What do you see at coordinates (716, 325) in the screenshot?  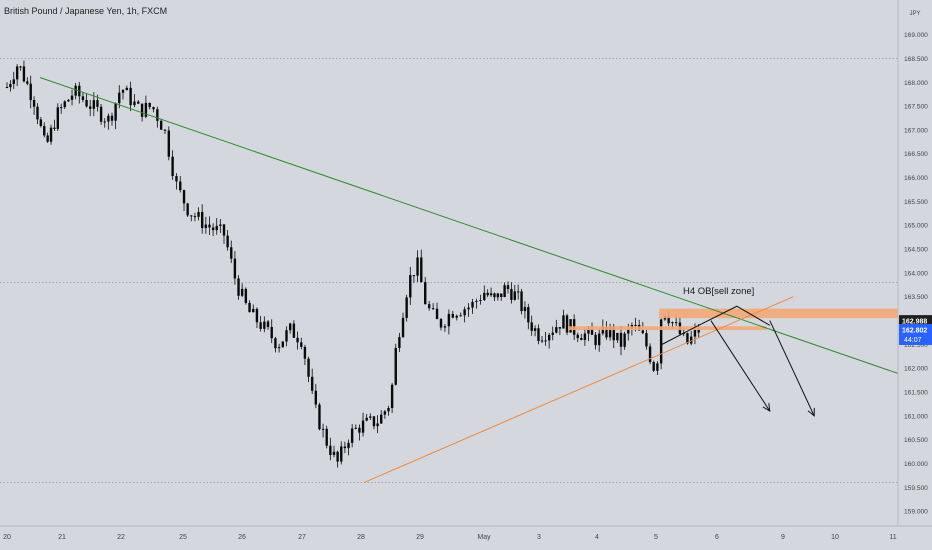 I see `projection-path` at bounding box center [716, 325].